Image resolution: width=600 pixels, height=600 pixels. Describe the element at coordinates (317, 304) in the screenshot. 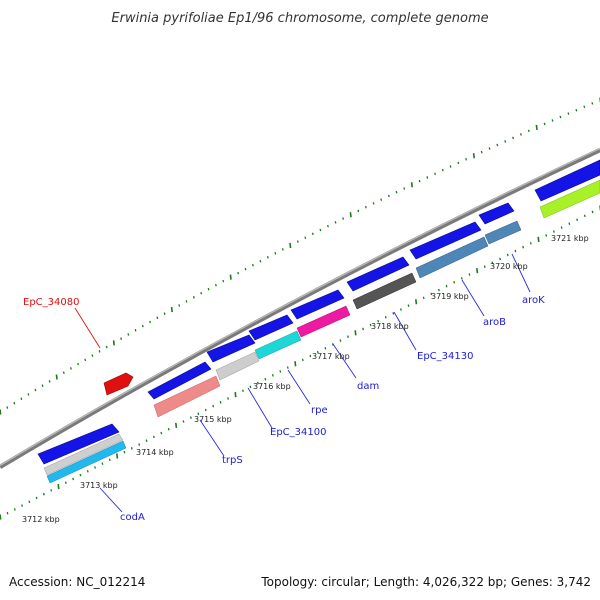

I see `gene-arrow-dam` at that location.